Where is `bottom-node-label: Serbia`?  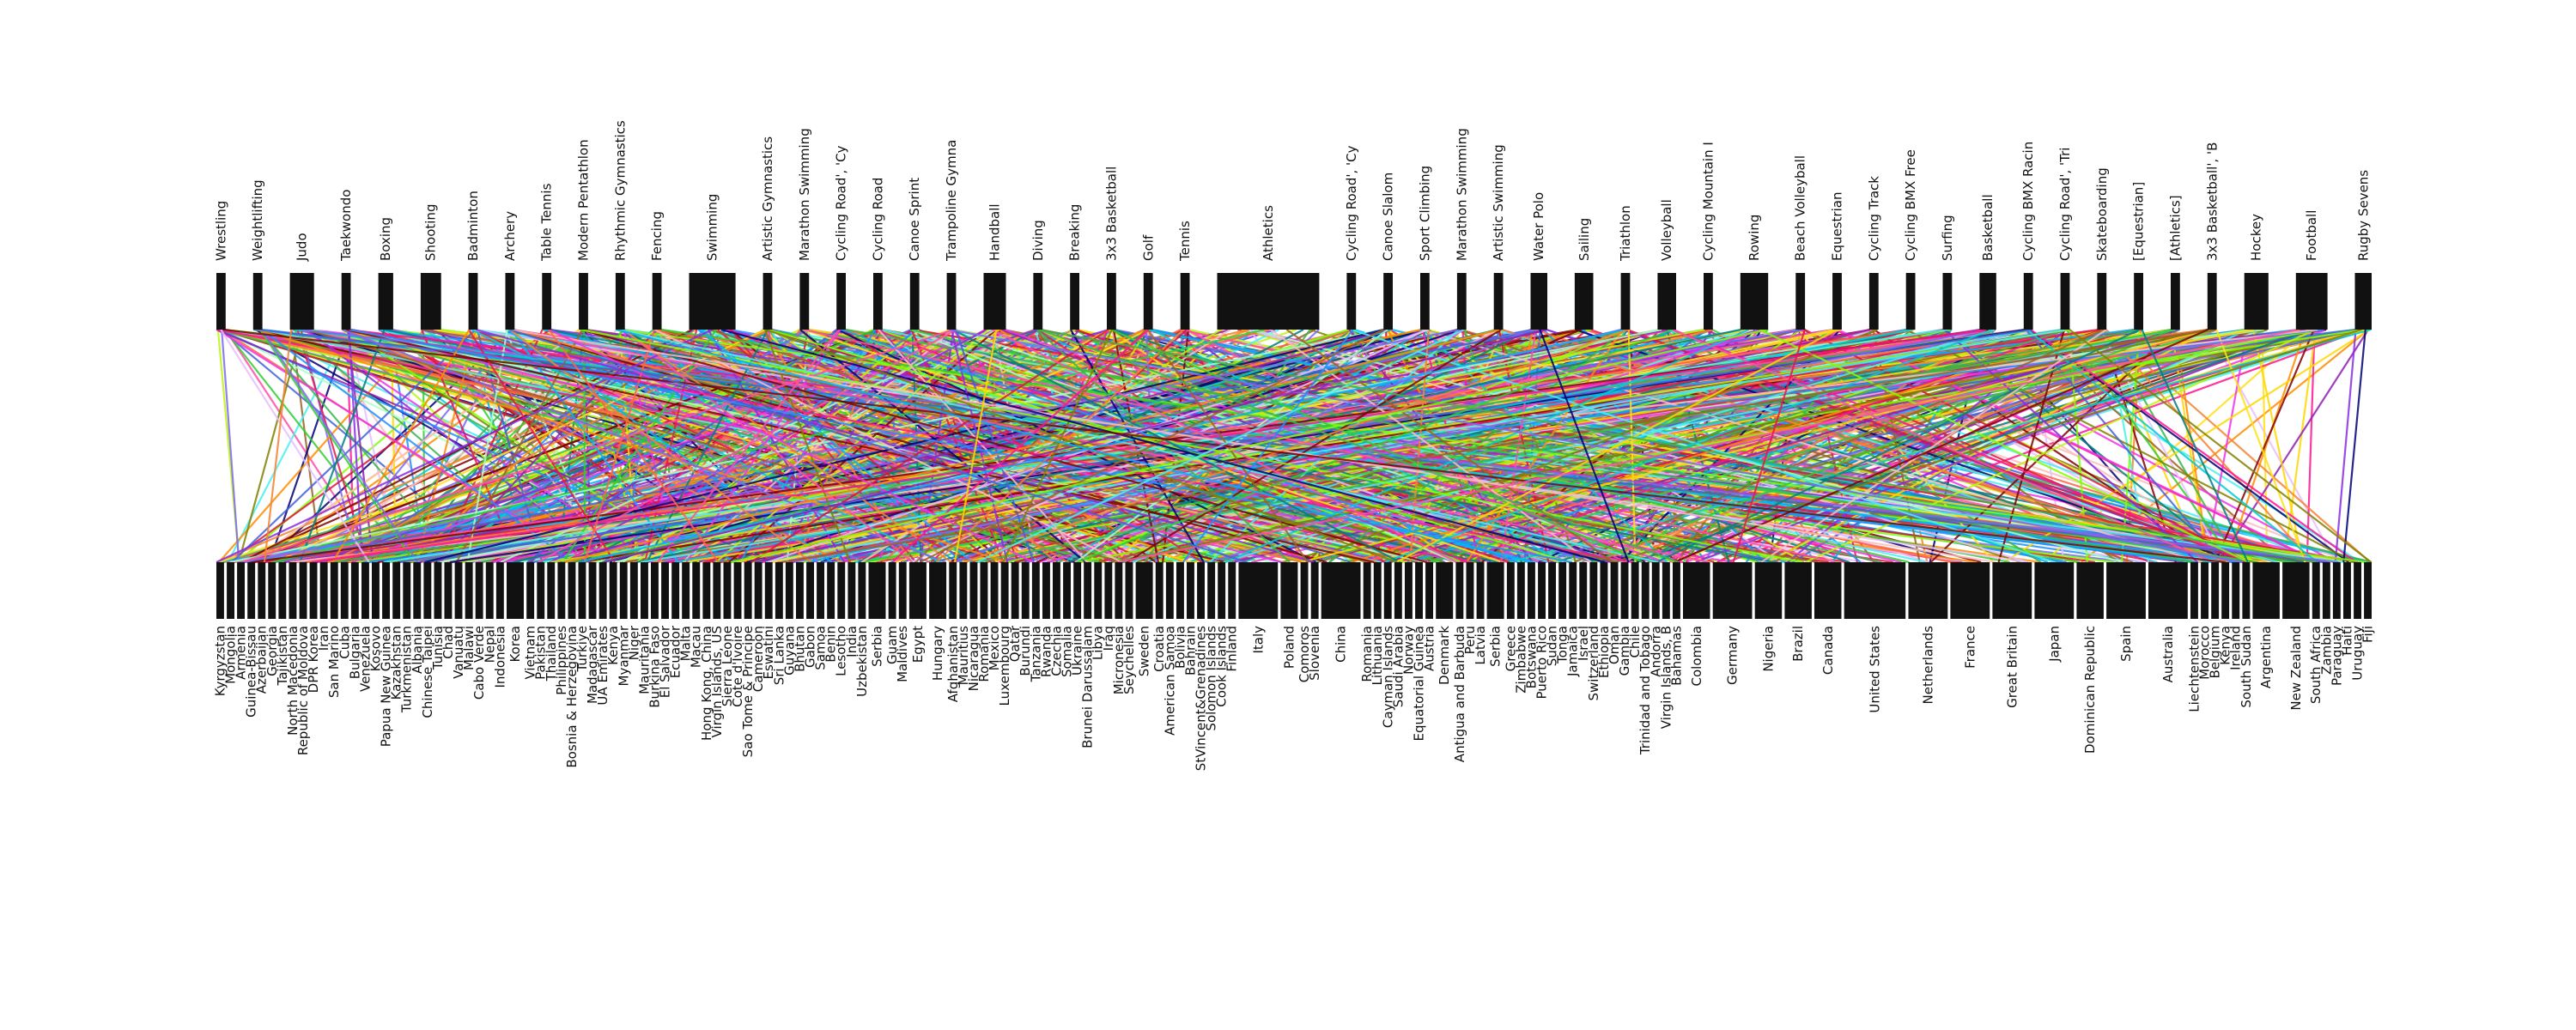 bottom-node-label: Serbia is located at coordinates (1496, 646).